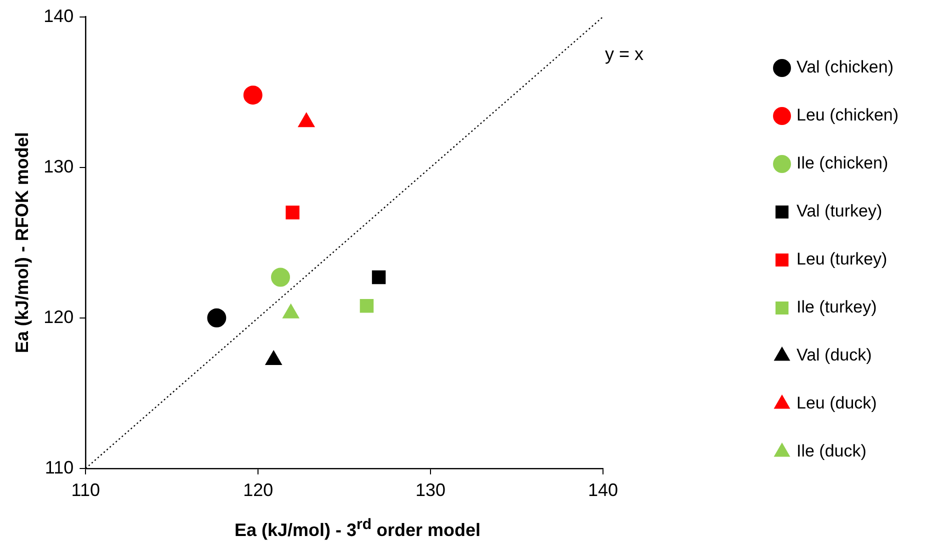  I want to click on y-axis-title: Ea (kJ/mol) - RFOK model, so click(22, 243).